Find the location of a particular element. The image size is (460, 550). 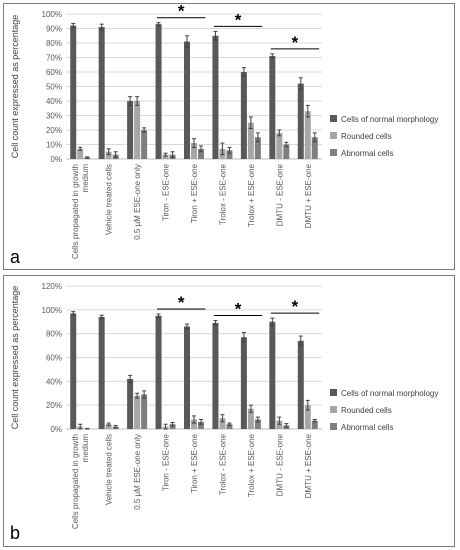

chart-b-legend-label-abnormal: Abnormal cells is located at coordinates (367, 427).